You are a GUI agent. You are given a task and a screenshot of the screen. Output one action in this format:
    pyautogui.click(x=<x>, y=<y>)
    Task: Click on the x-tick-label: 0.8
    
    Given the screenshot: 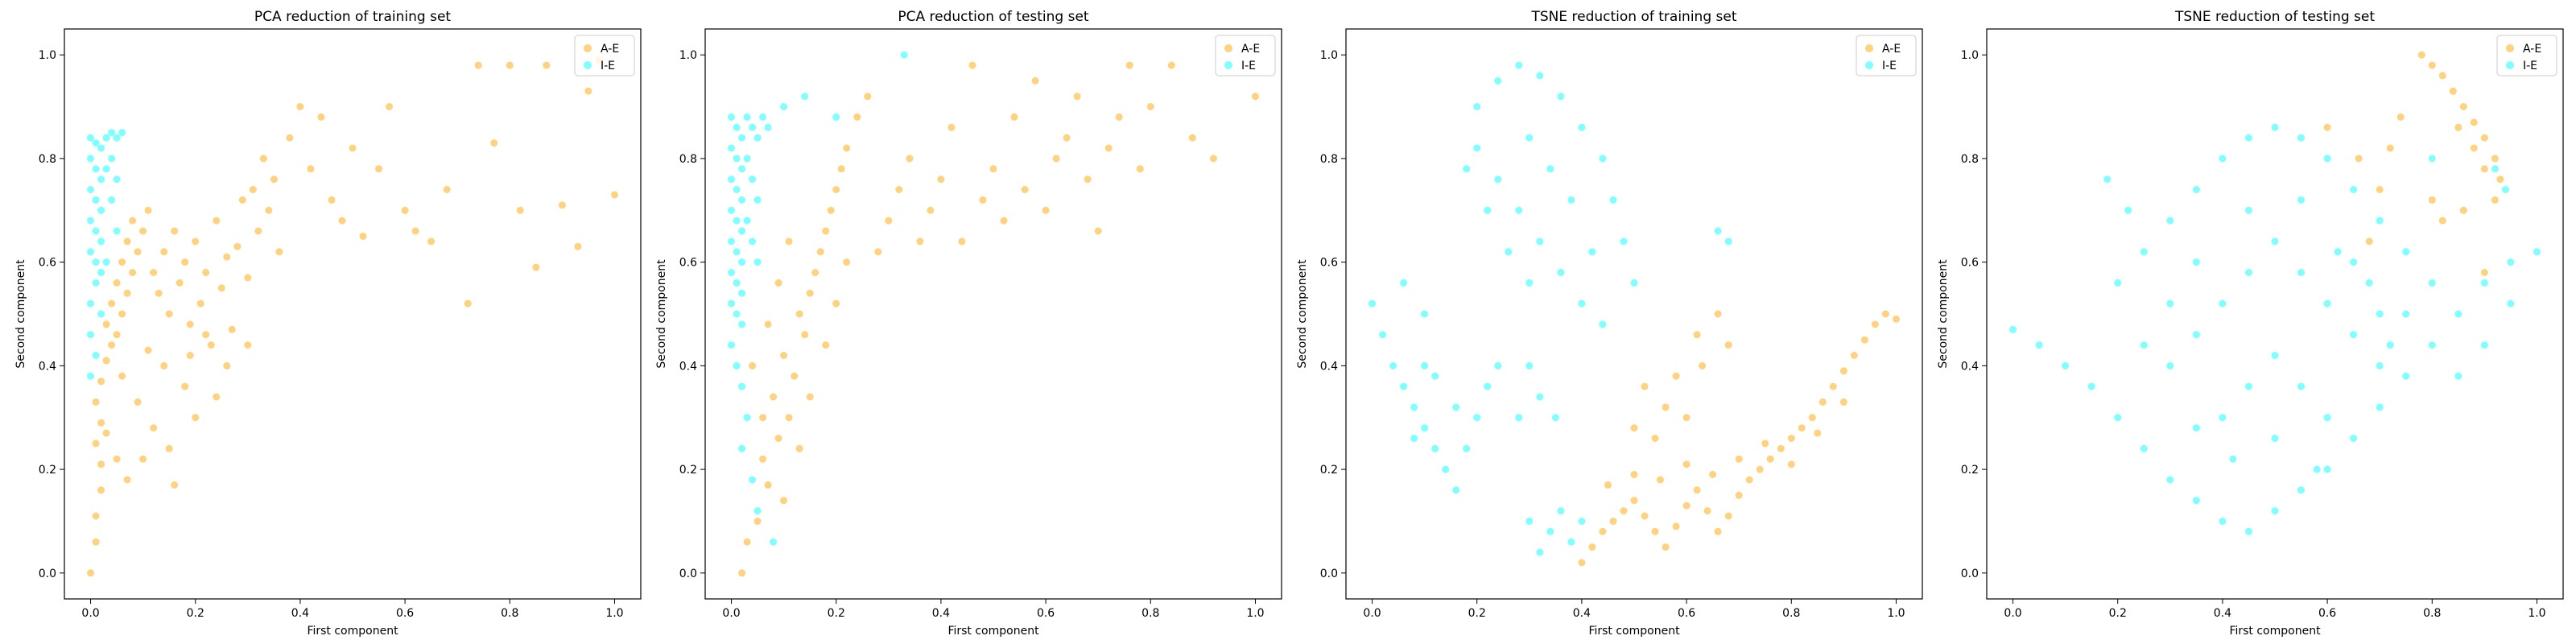 What is the action you would take?
    pyautogui.click(x=509, y=613)
    